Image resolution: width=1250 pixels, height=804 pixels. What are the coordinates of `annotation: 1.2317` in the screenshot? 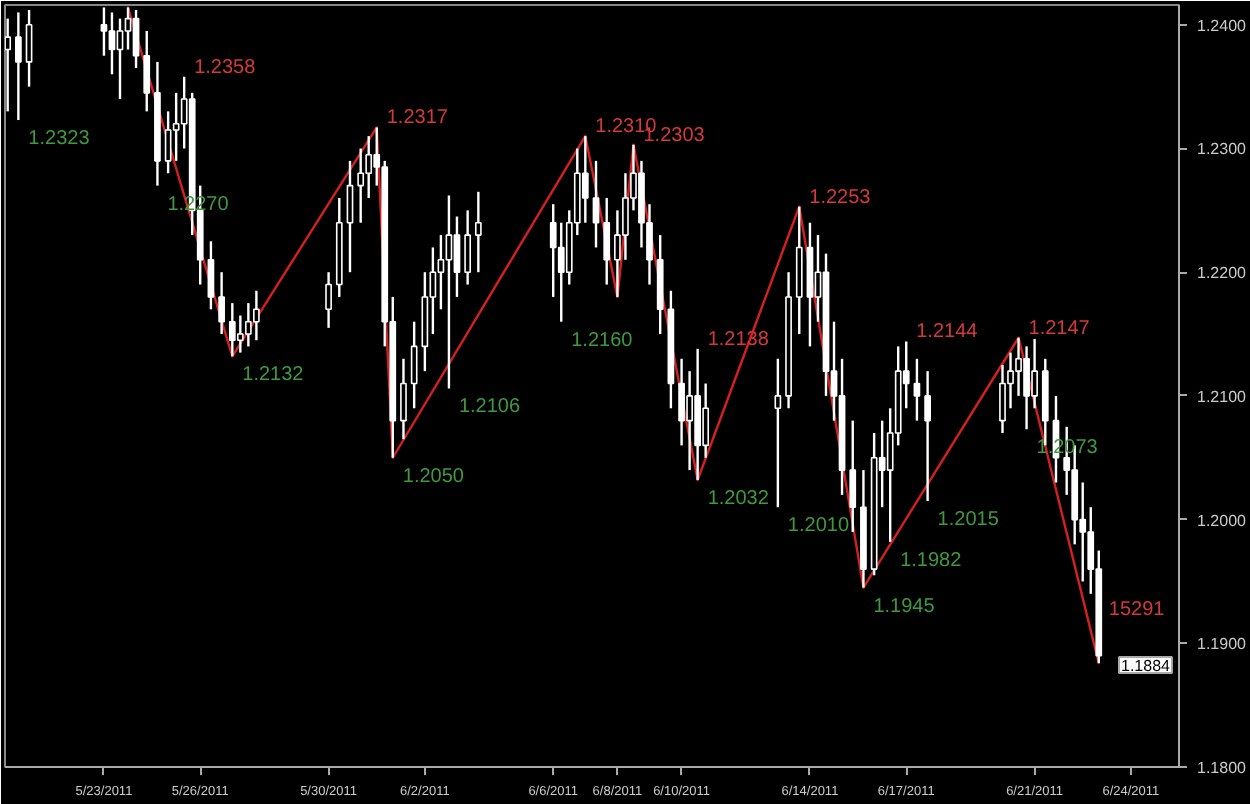 It's located at (417, 118).